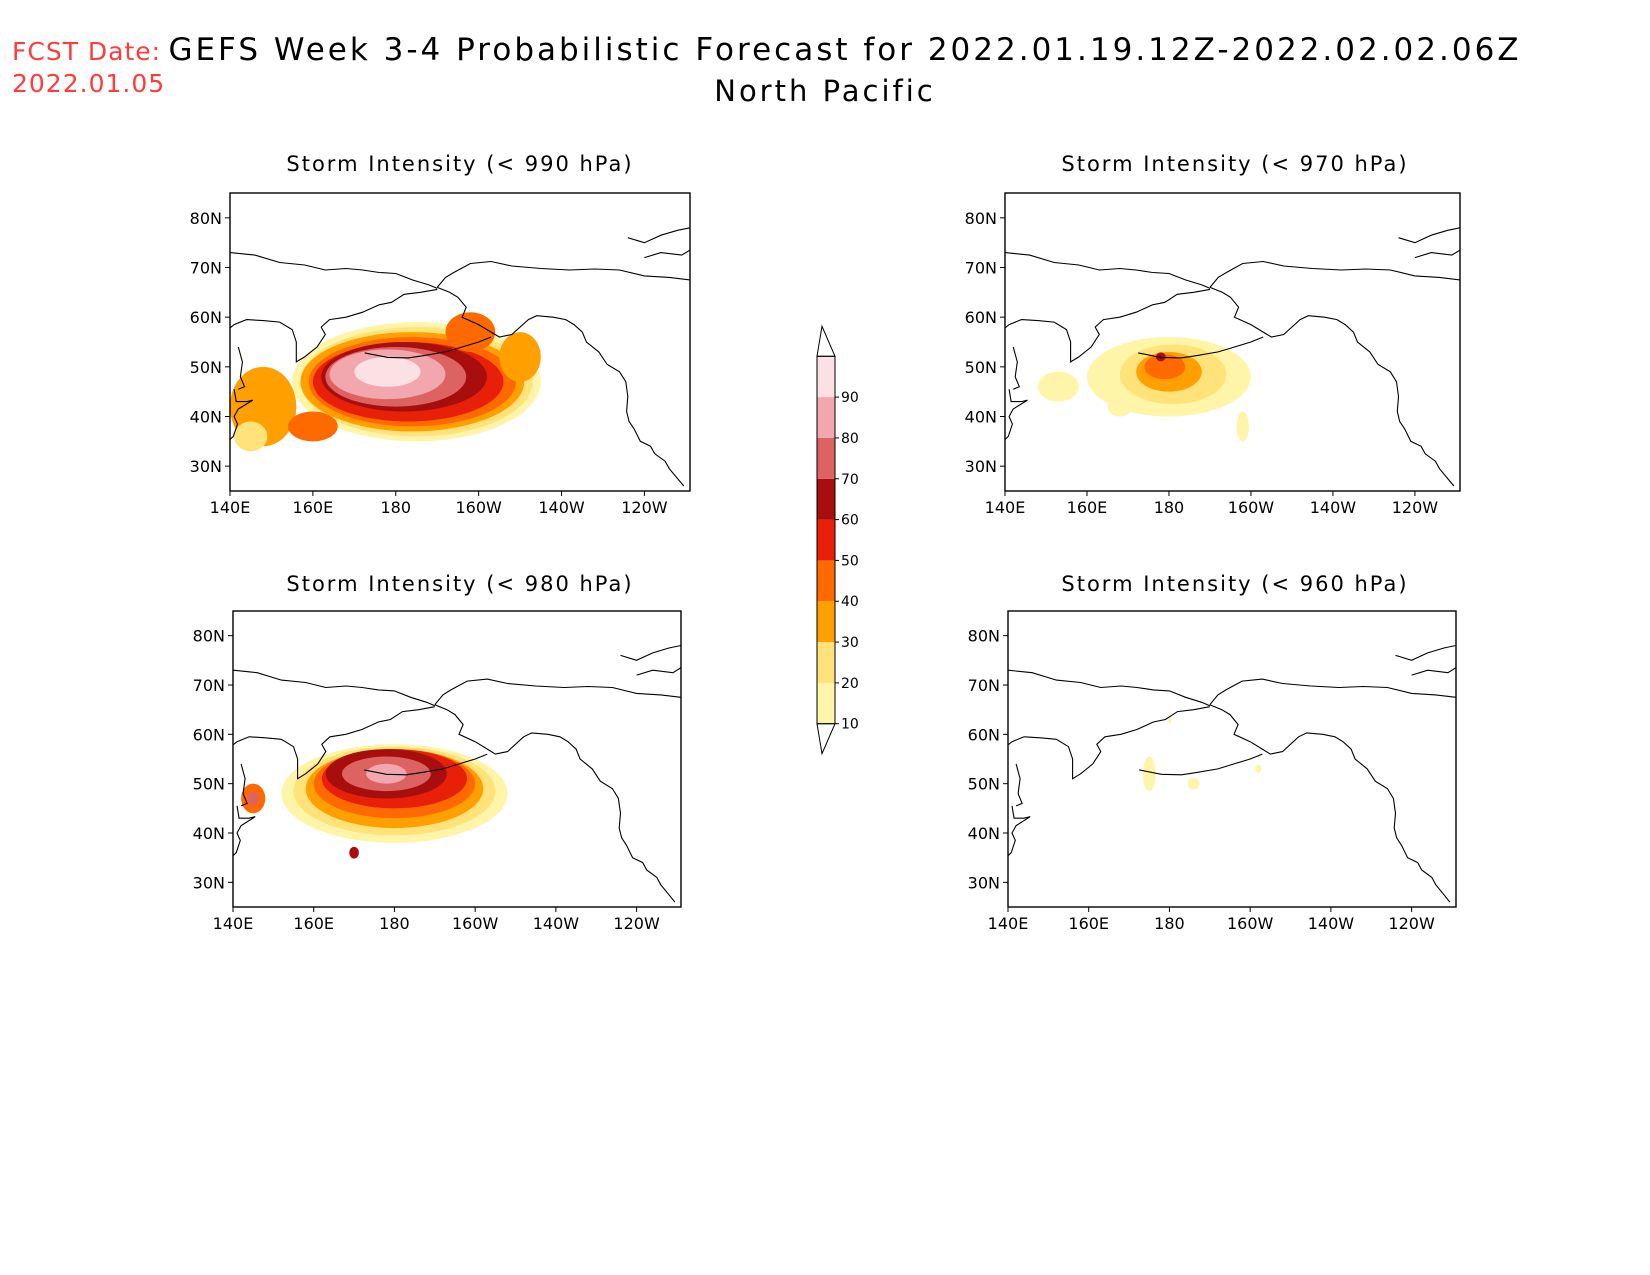 The height and width of the screenshot is (1275, 1650). I want to click on forecast-date-label: FCST Date:, so click(87, 51).